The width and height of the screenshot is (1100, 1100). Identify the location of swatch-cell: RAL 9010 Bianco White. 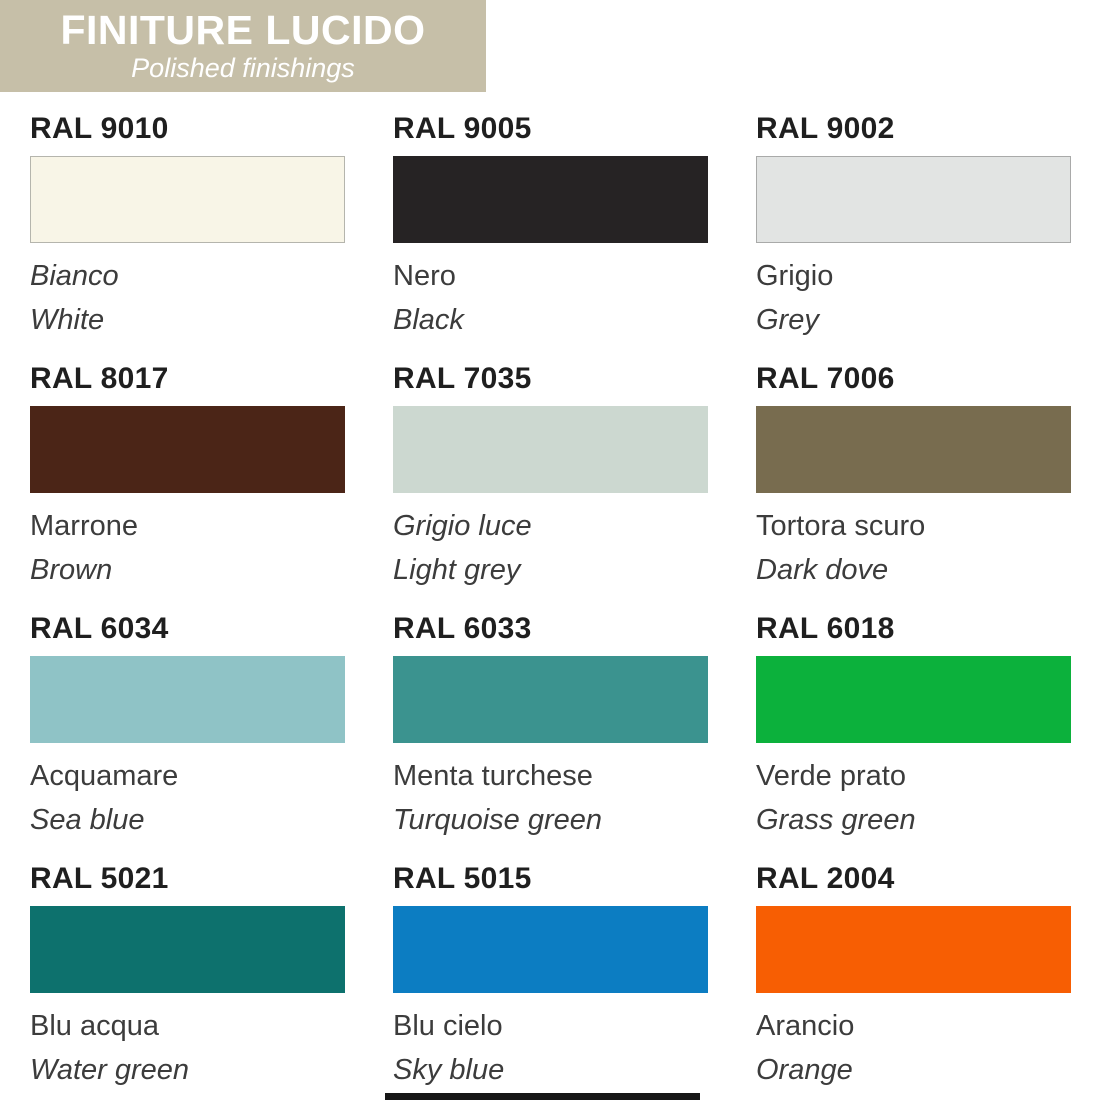
(187, 227).